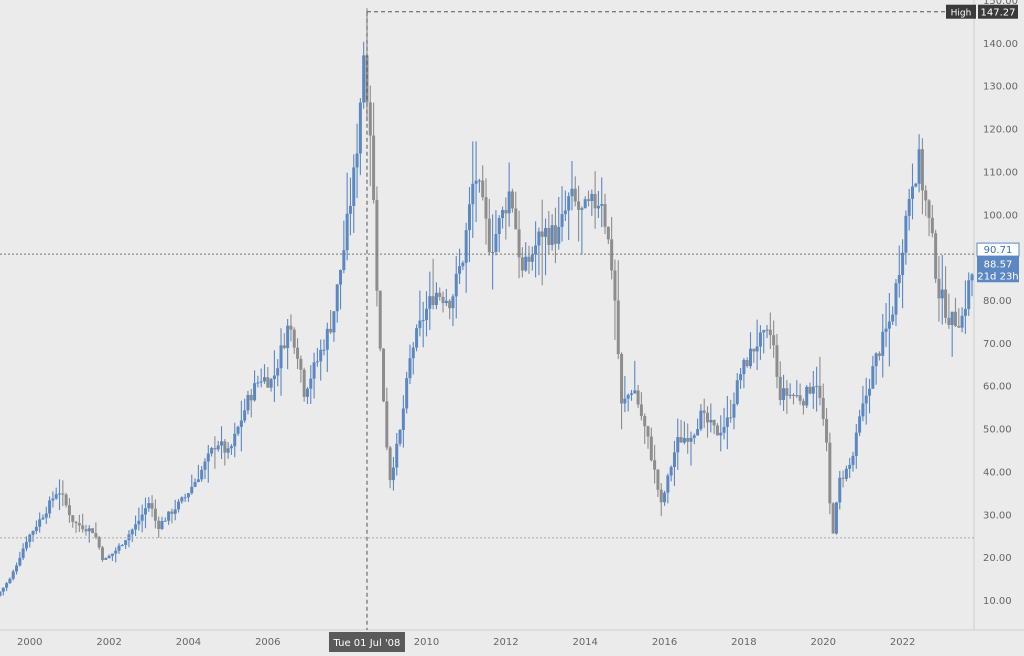 The height and width of the screenshot is (656, 1024). What do you see at coordinates (997, 276) in the screenshot?
I see `last-price-countdown: 21d 23h` at bounding box center [997, 276].